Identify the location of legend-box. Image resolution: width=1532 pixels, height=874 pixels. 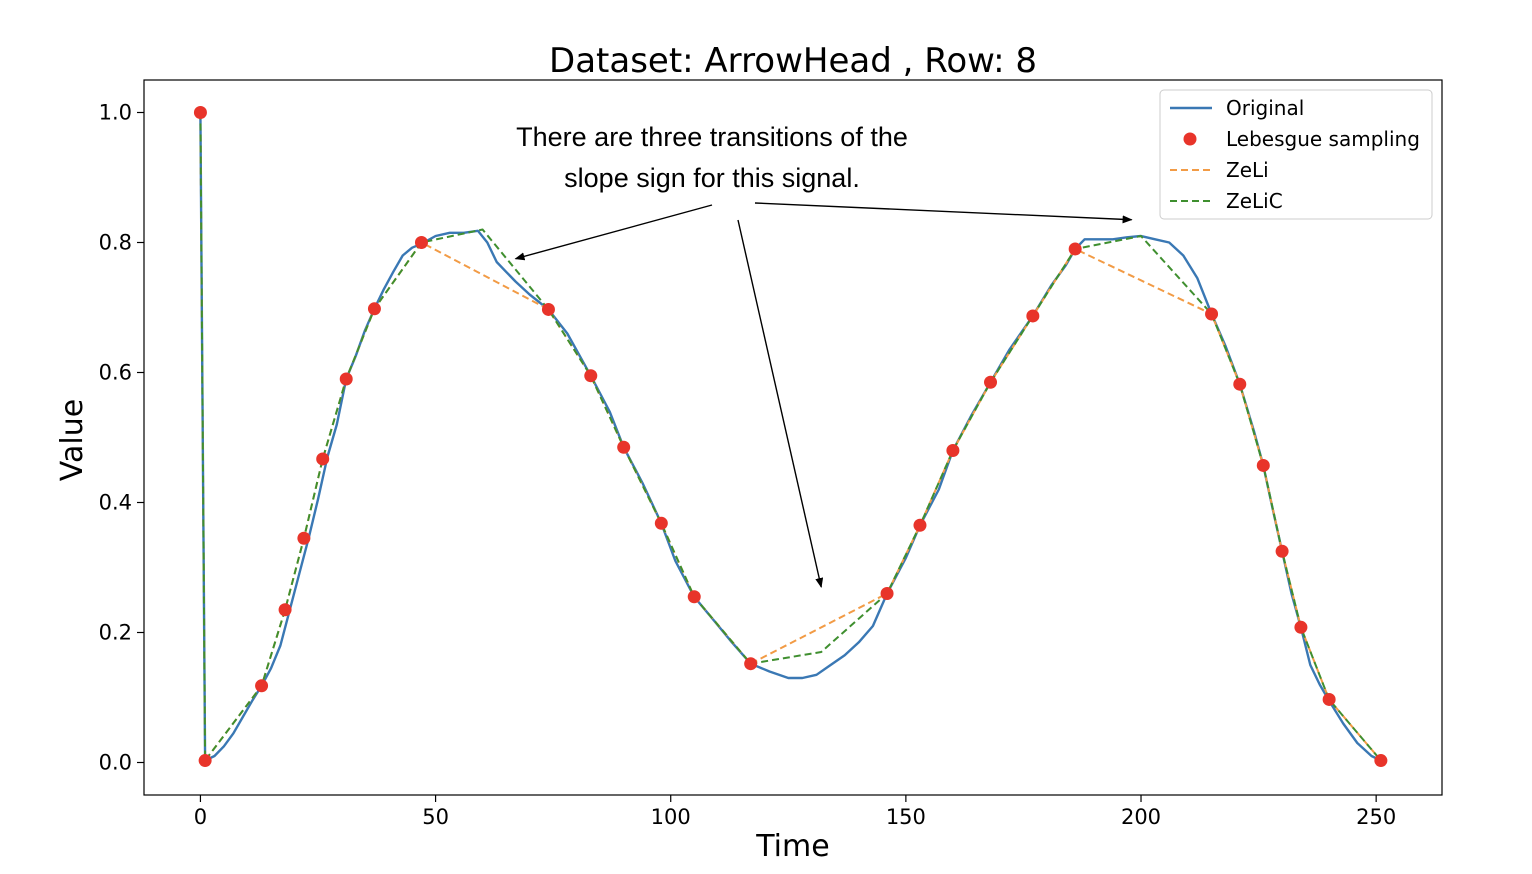
(1296, 154).